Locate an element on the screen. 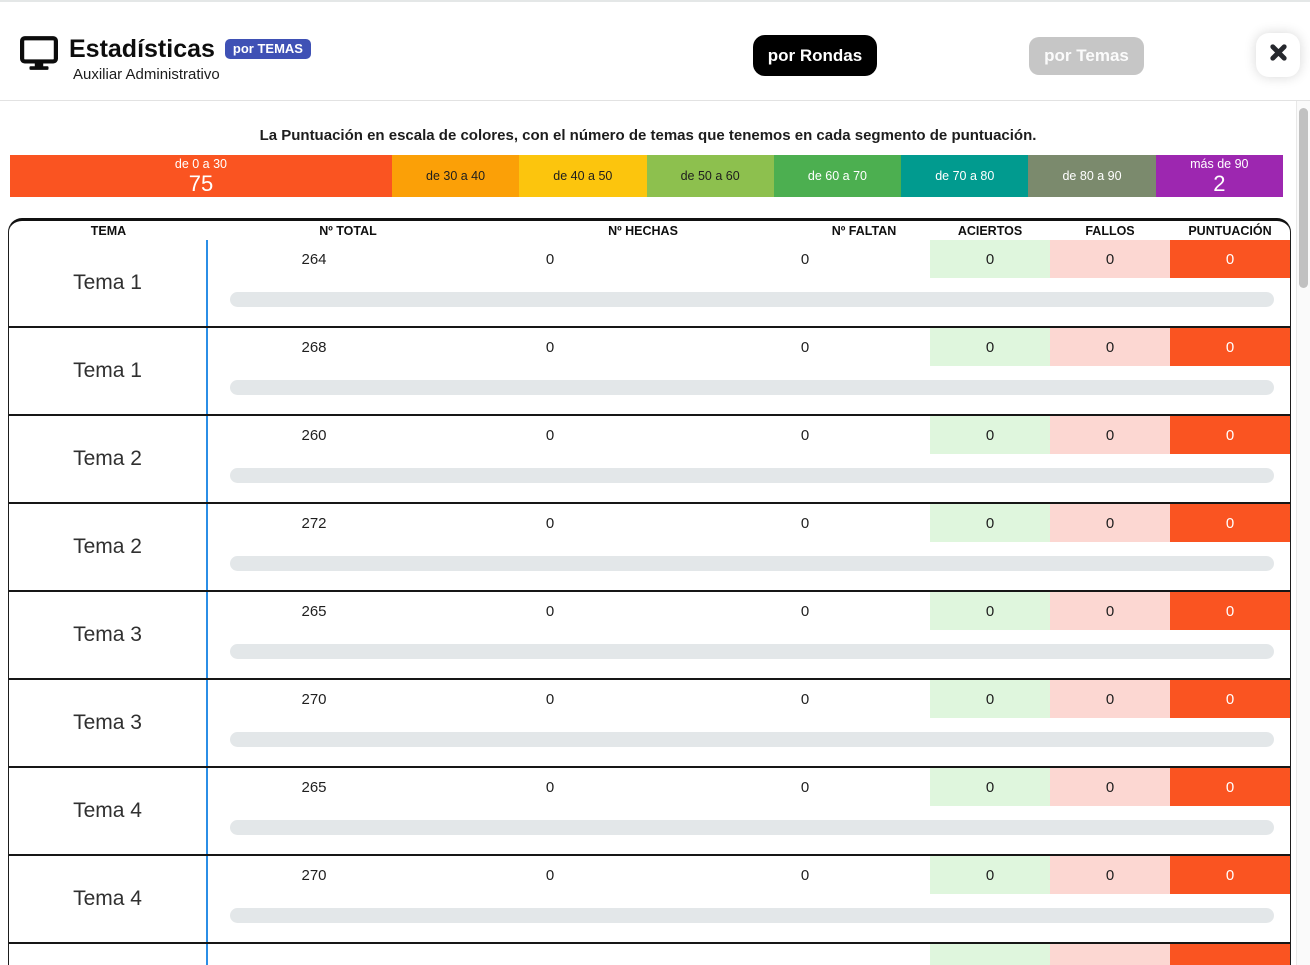 Image resolution: width=1310 pixels, height=965 pixels. scale-segment: de 80 a 90 is located at coordinates (1092, 176).